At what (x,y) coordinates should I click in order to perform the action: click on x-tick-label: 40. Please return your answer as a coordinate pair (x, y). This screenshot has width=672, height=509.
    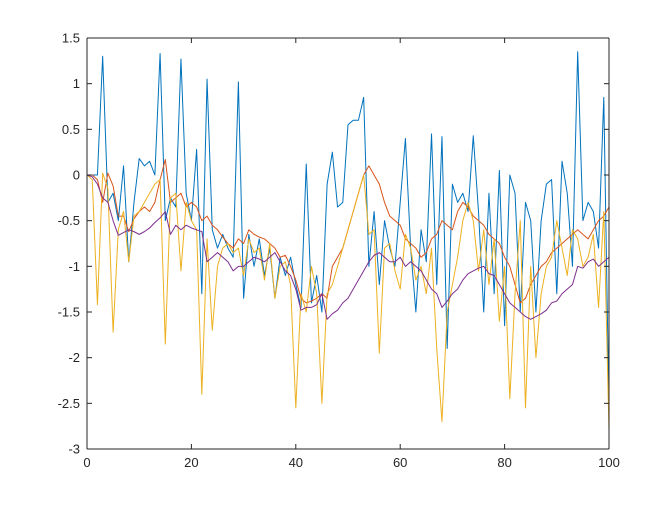
    Looking at the image, I should click on (296, 462).